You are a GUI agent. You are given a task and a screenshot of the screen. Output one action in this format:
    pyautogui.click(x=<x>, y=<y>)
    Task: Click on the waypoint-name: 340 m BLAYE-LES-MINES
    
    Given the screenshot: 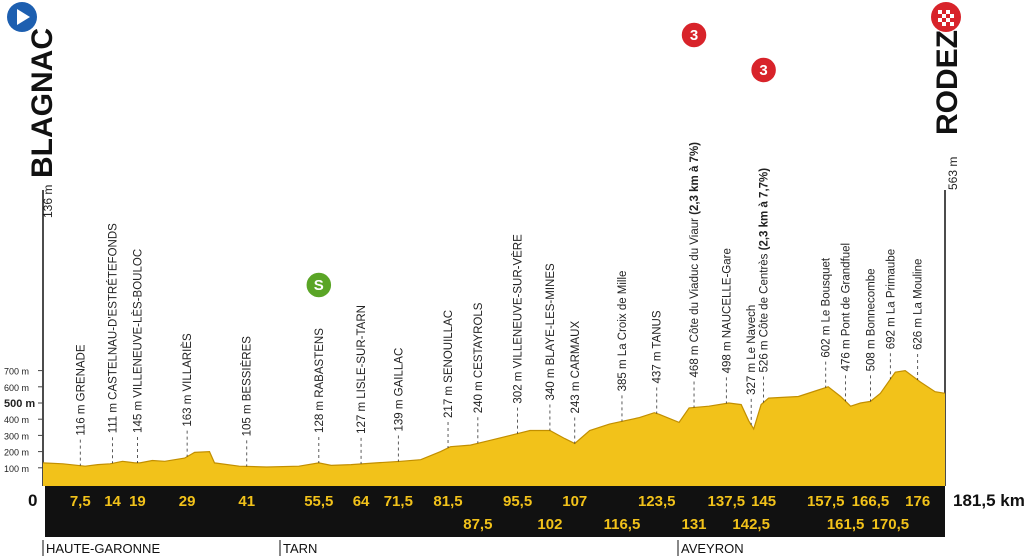 What is the action you would take?
    pyautogui.click(x=551, y=332)
    